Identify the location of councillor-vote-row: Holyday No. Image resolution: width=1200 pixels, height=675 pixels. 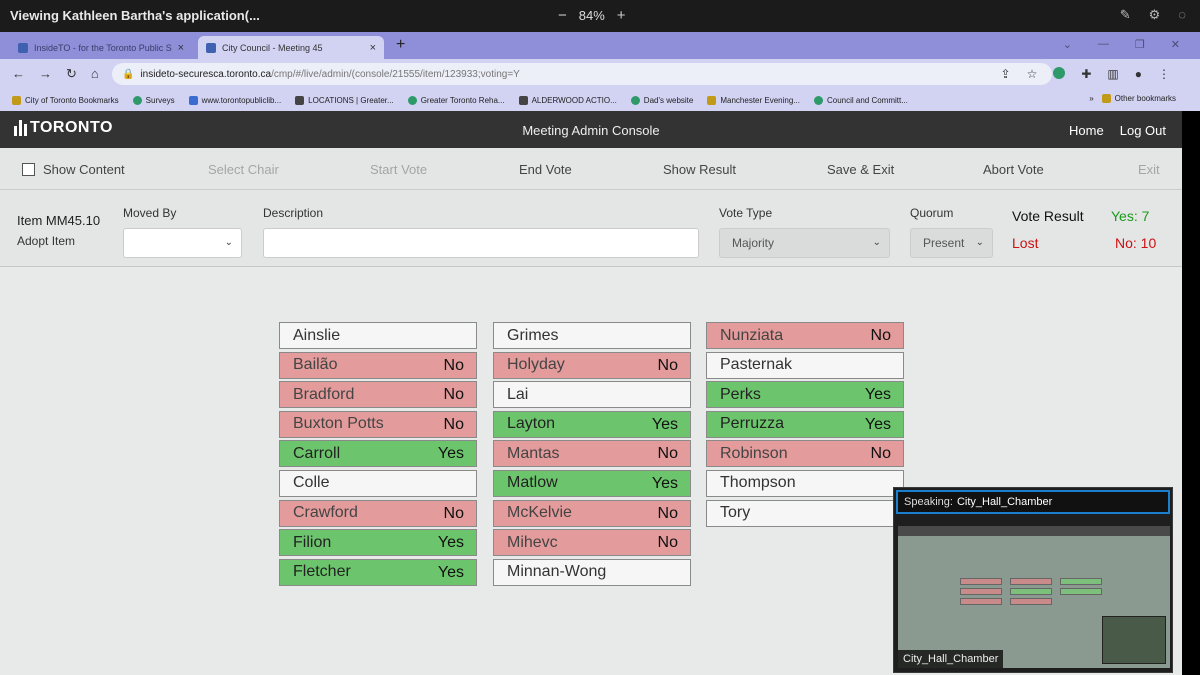
(592, 365).